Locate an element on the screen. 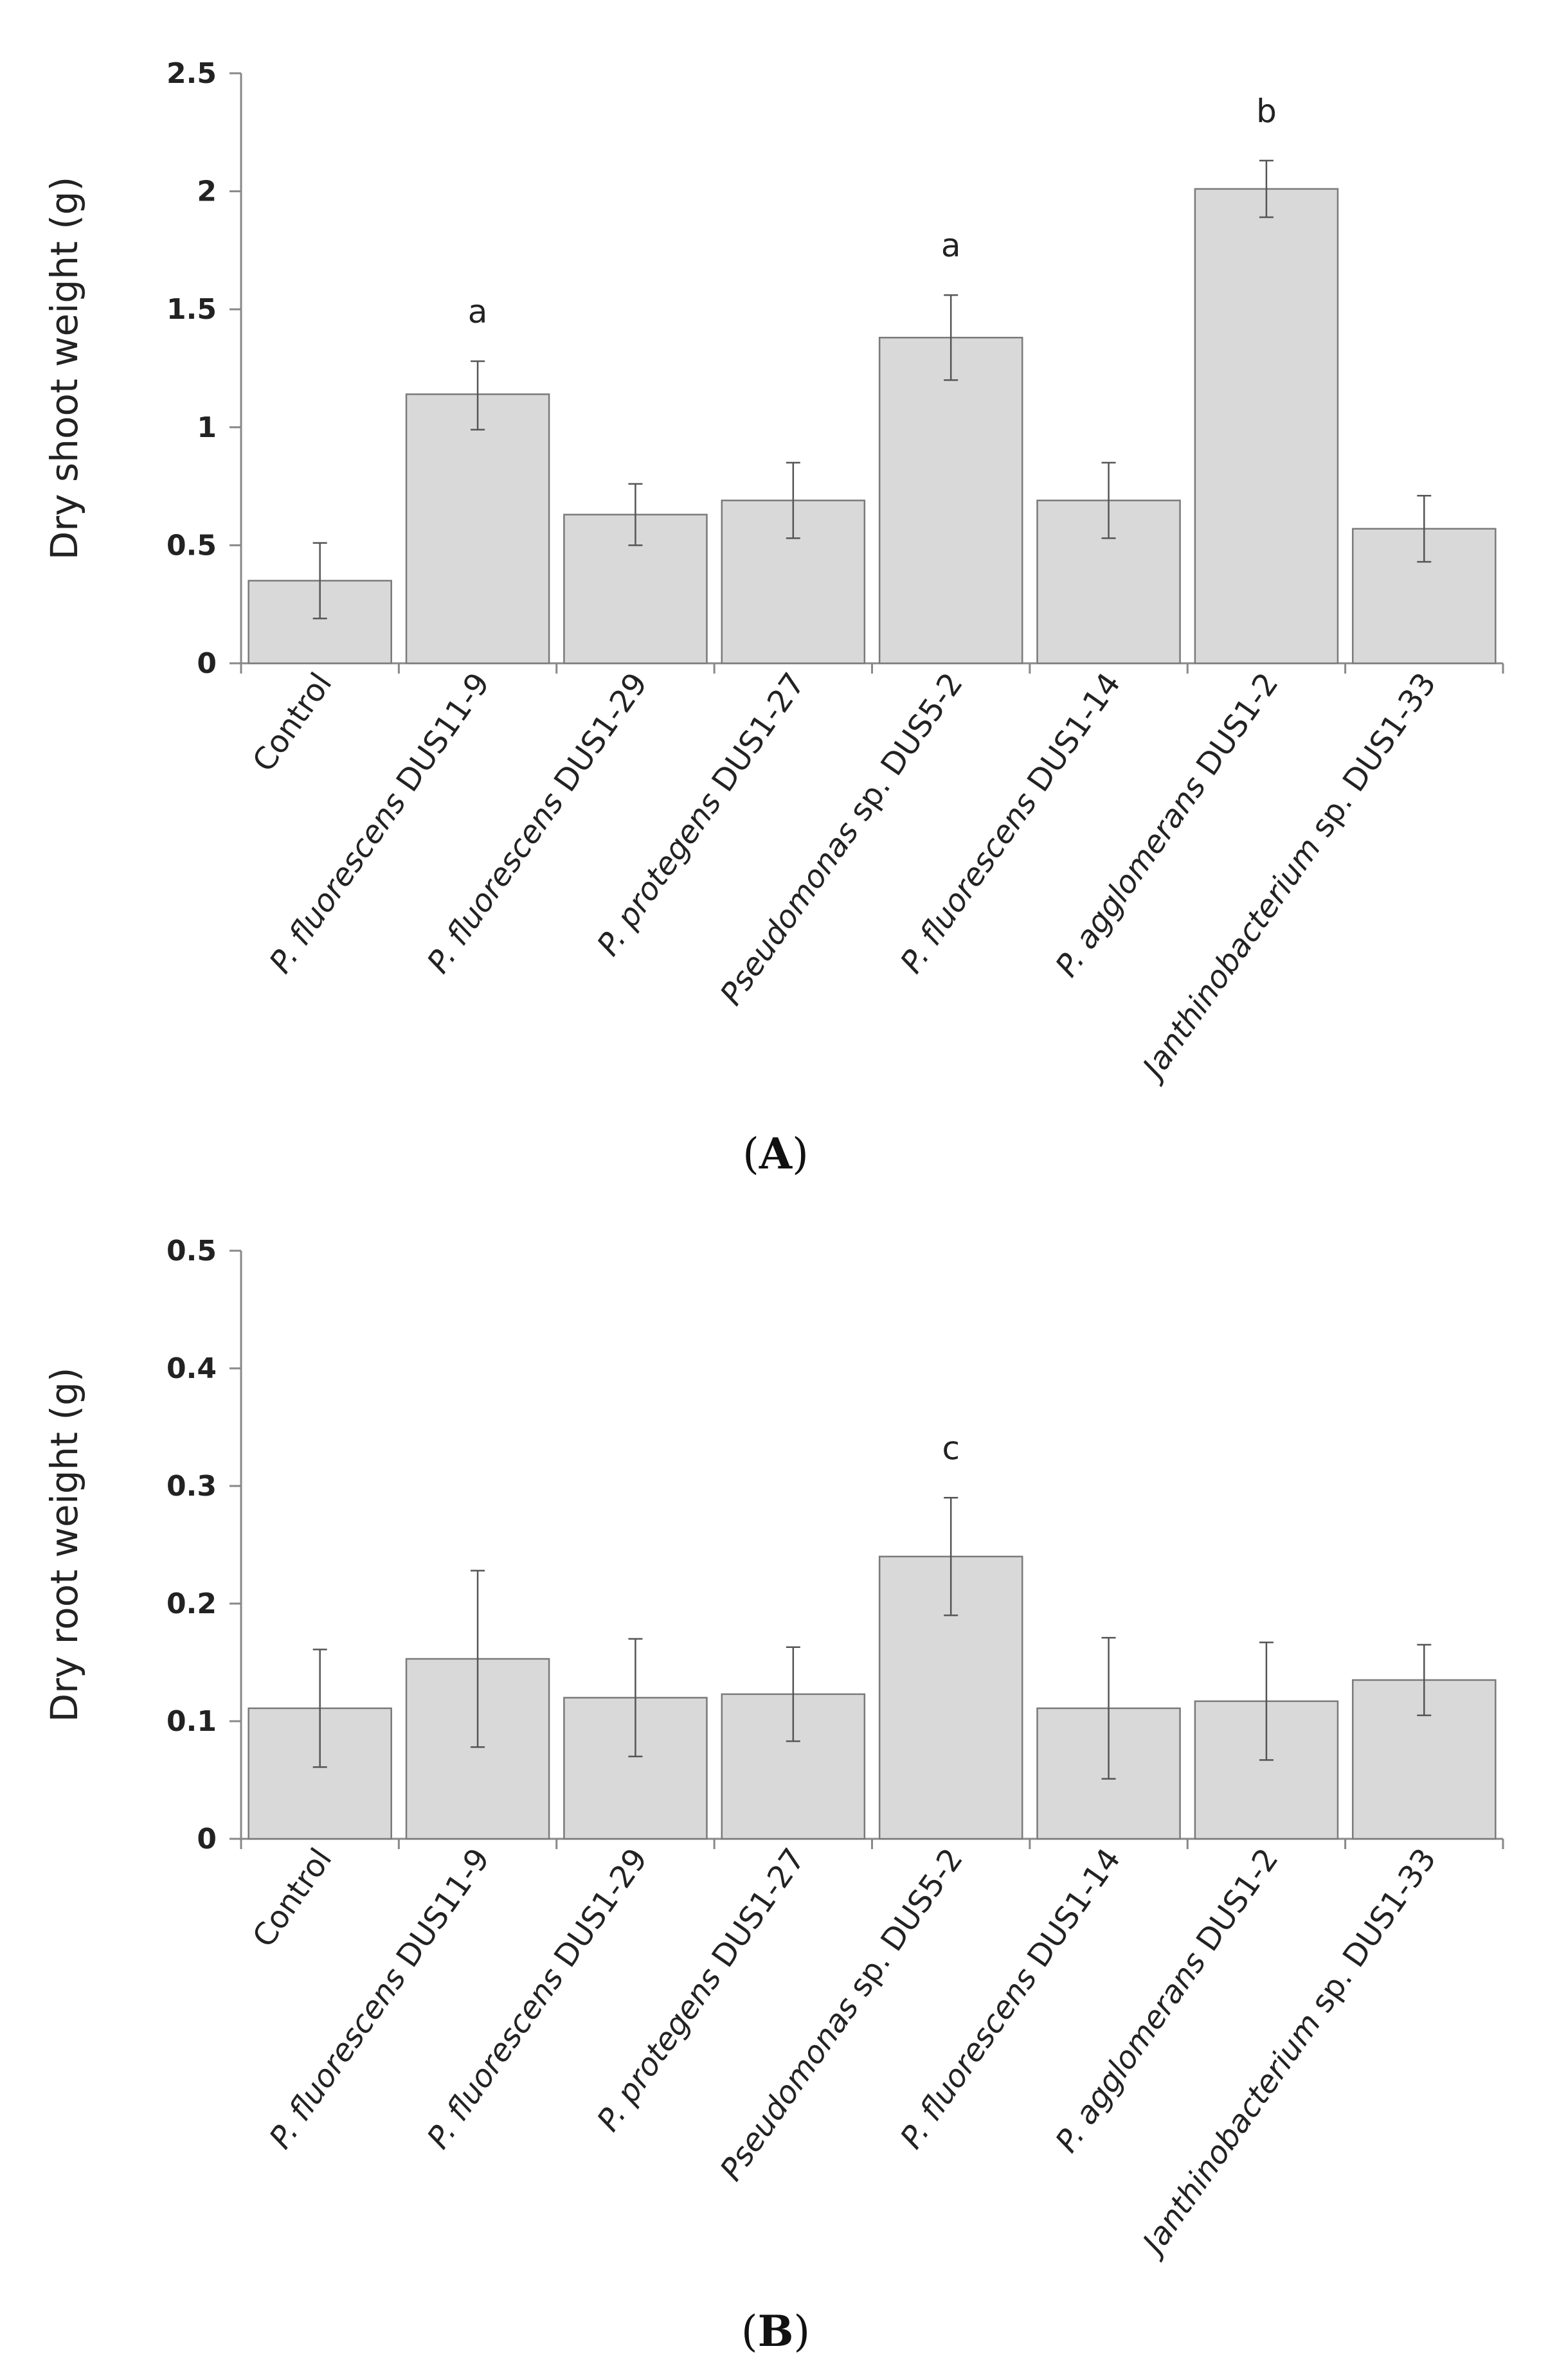 This screenshot has width=1566, height=2380. y-axis-title: Dry root weight (g) is located at coordinates (64, 1544).